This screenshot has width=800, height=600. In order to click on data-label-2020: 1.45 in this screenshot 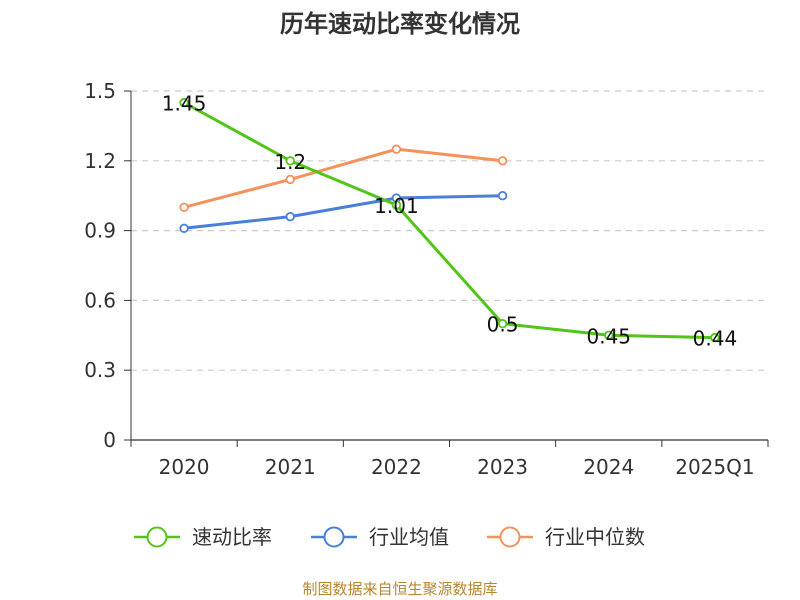, I will do `click(184, 104)`.